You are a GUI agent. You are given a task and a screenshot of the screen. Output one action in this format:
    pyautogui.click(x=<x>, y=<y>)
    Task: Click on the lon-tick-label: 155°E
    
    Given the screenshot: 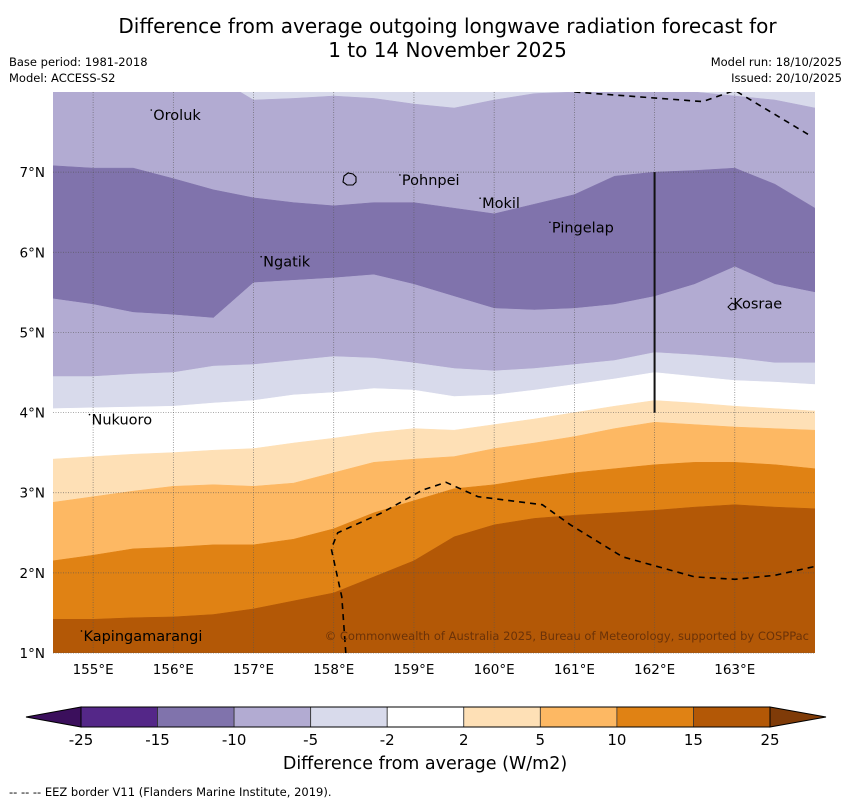 What is the action you would take?
    pyautogui.click(x=93, y=670)
    